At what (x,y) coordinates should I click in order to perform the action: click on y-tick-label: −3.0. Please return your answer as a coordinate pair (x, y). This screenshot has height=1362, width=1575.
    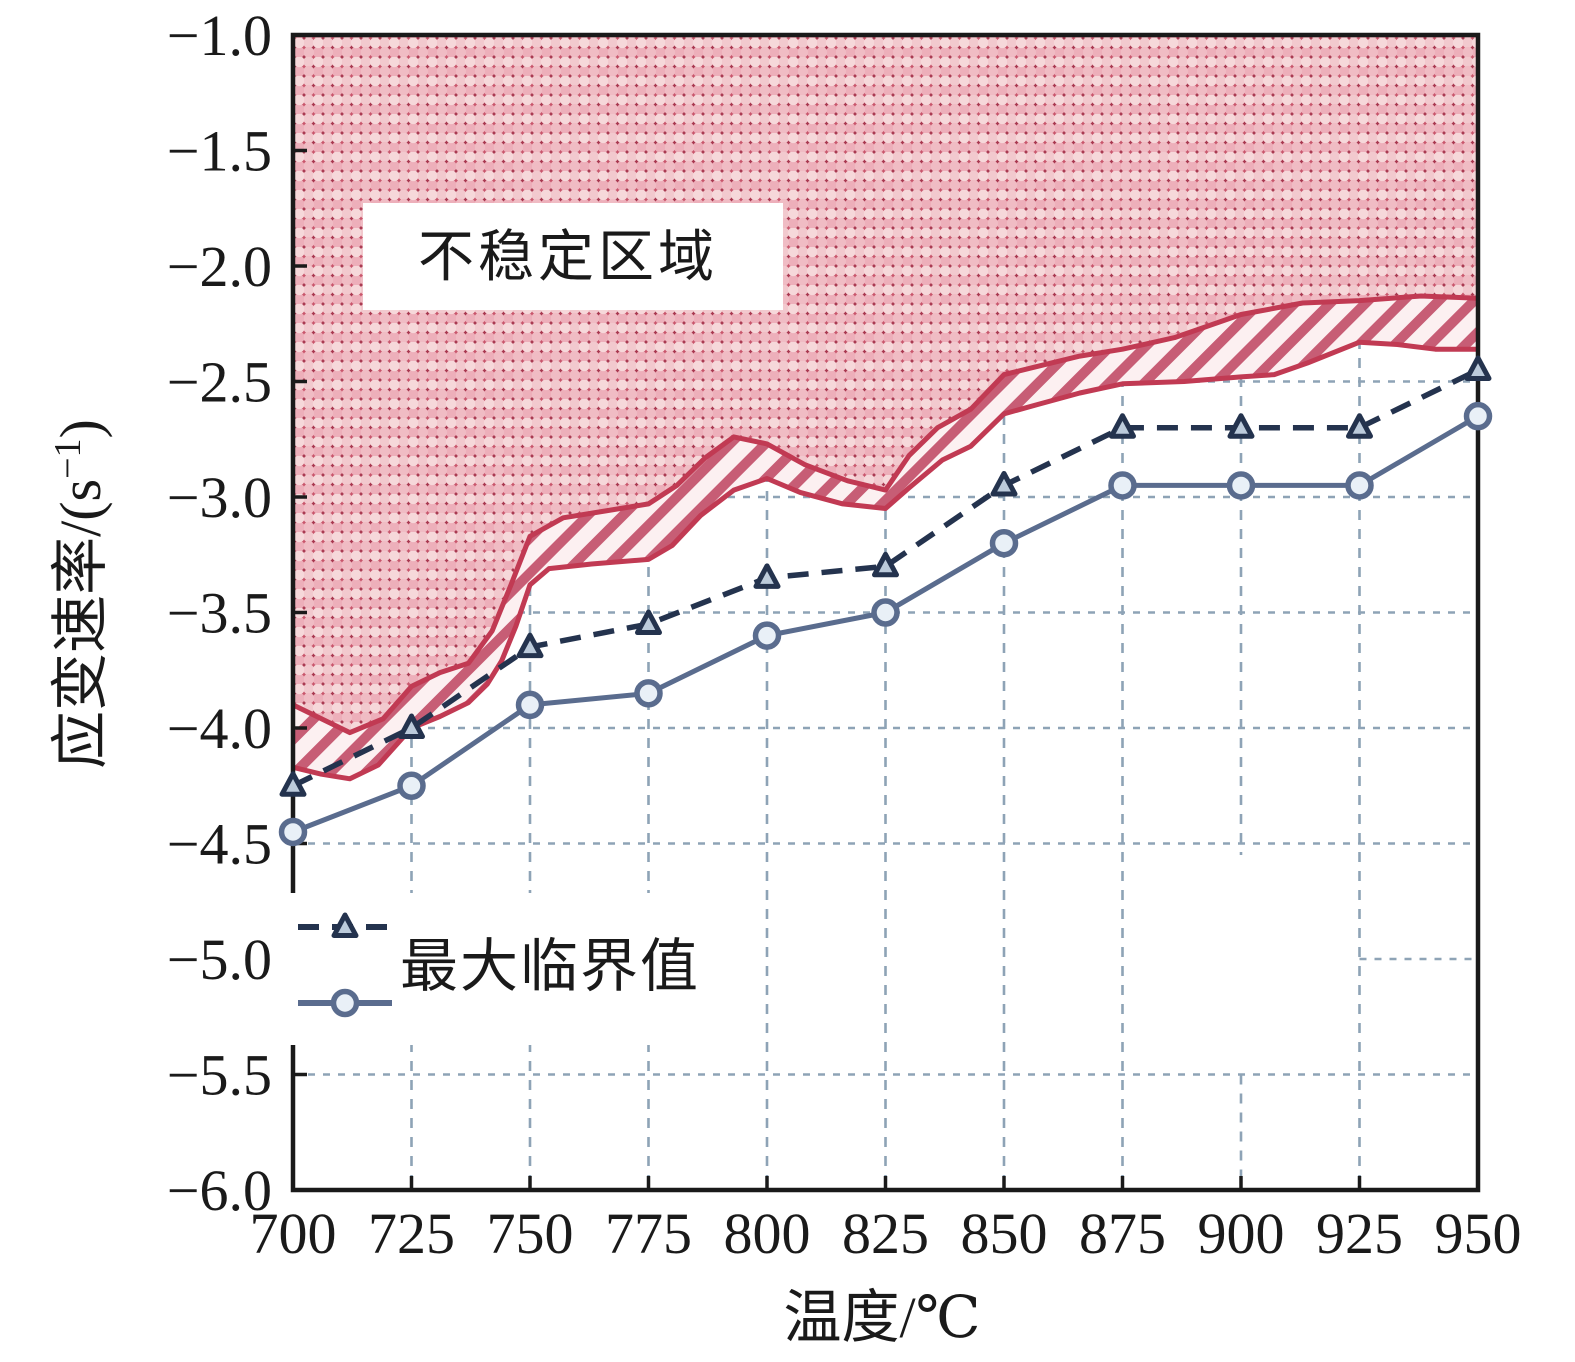
    Looking at the image, I should click on (219, 497).